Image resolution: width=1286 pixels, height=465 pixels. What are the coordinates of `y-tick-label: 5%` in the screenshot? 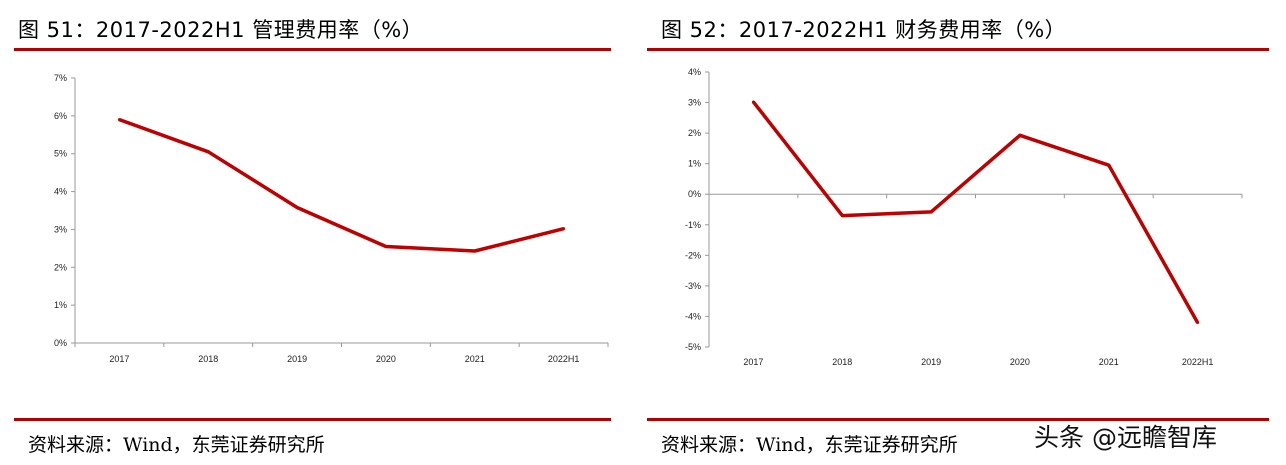 It's located at (60, 154).